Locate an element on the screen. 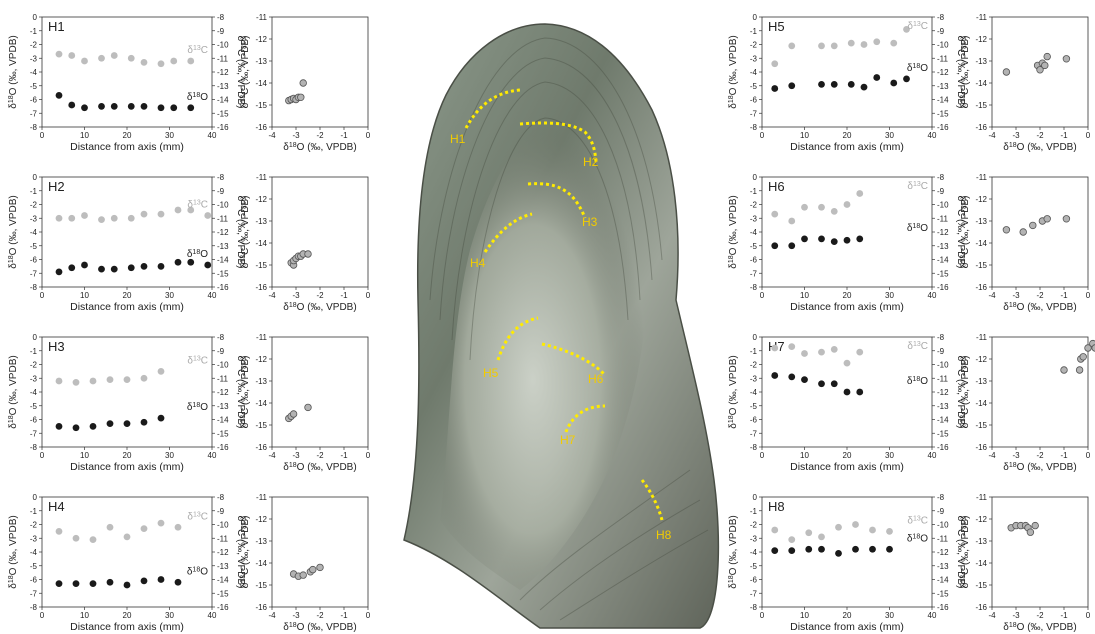 This screenshot has height=634, width=1095. d18o-series-label: δ18O is located at coordinates (197, 408).